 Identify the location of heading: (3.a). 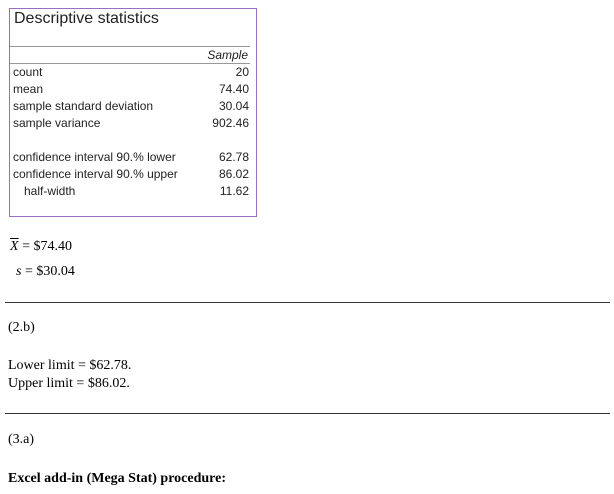
(21, 439).